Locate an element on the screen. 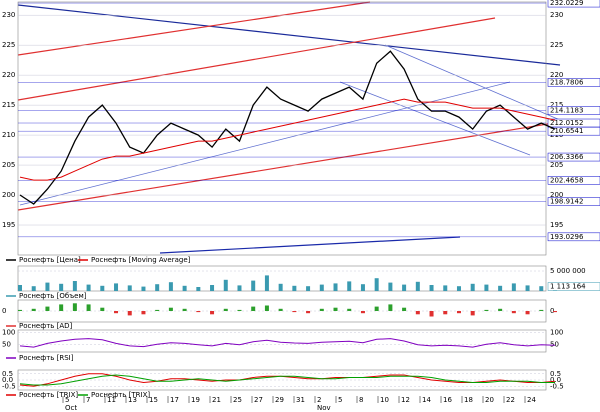  x-tick-label: 20 is located at coordinates (489, 400).